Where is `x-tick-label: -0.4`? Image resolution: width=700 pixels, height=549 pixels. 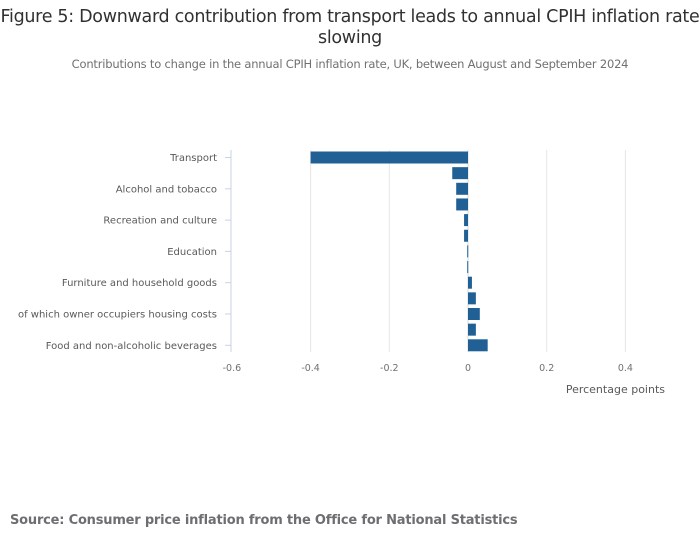 x-tick-label: -0.4 is located at coordinates (310, 368).